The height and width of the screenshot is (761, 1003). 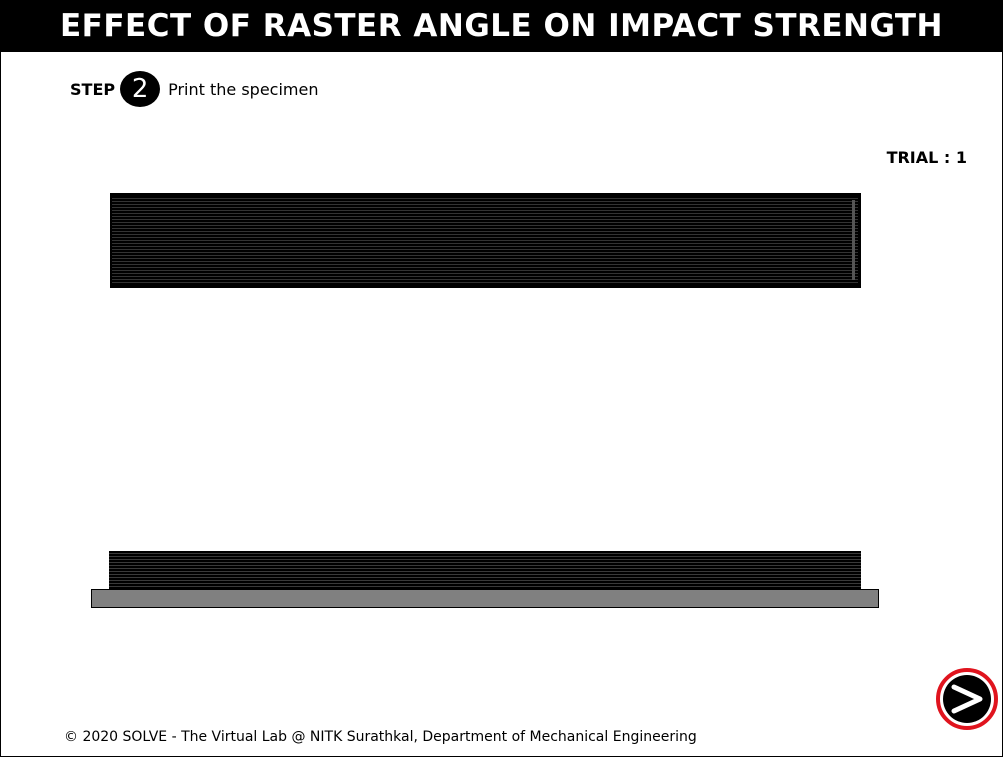 I want to click on step-description: Print the specimen, so click(x=243, y=89).